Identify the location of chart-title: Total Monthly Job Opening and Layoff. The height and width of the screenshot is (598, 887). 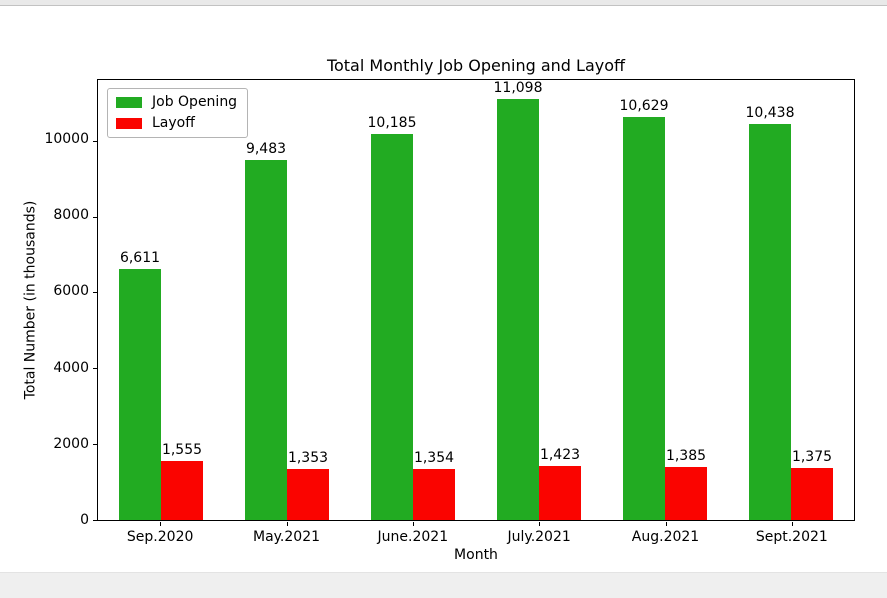
(476, 65).